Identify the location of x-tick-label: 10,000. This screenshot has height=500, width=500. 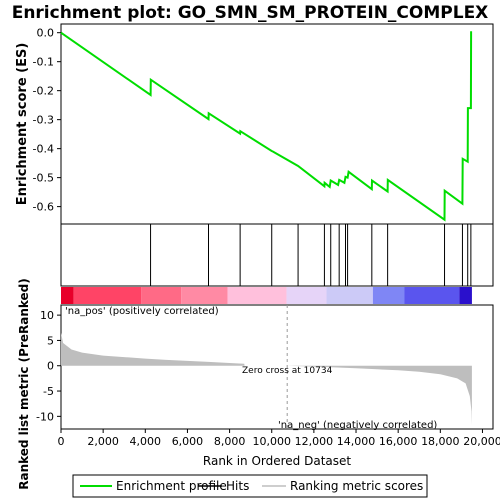
(271, 441).